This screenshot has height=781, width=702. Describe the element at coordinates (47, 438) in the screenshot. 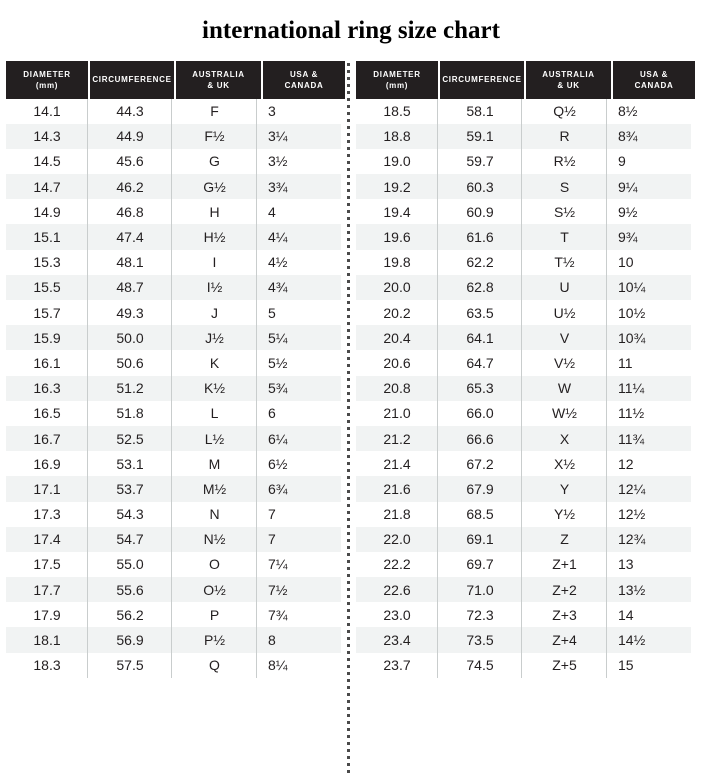

I see `cell-diameter: 16.7` at that location.